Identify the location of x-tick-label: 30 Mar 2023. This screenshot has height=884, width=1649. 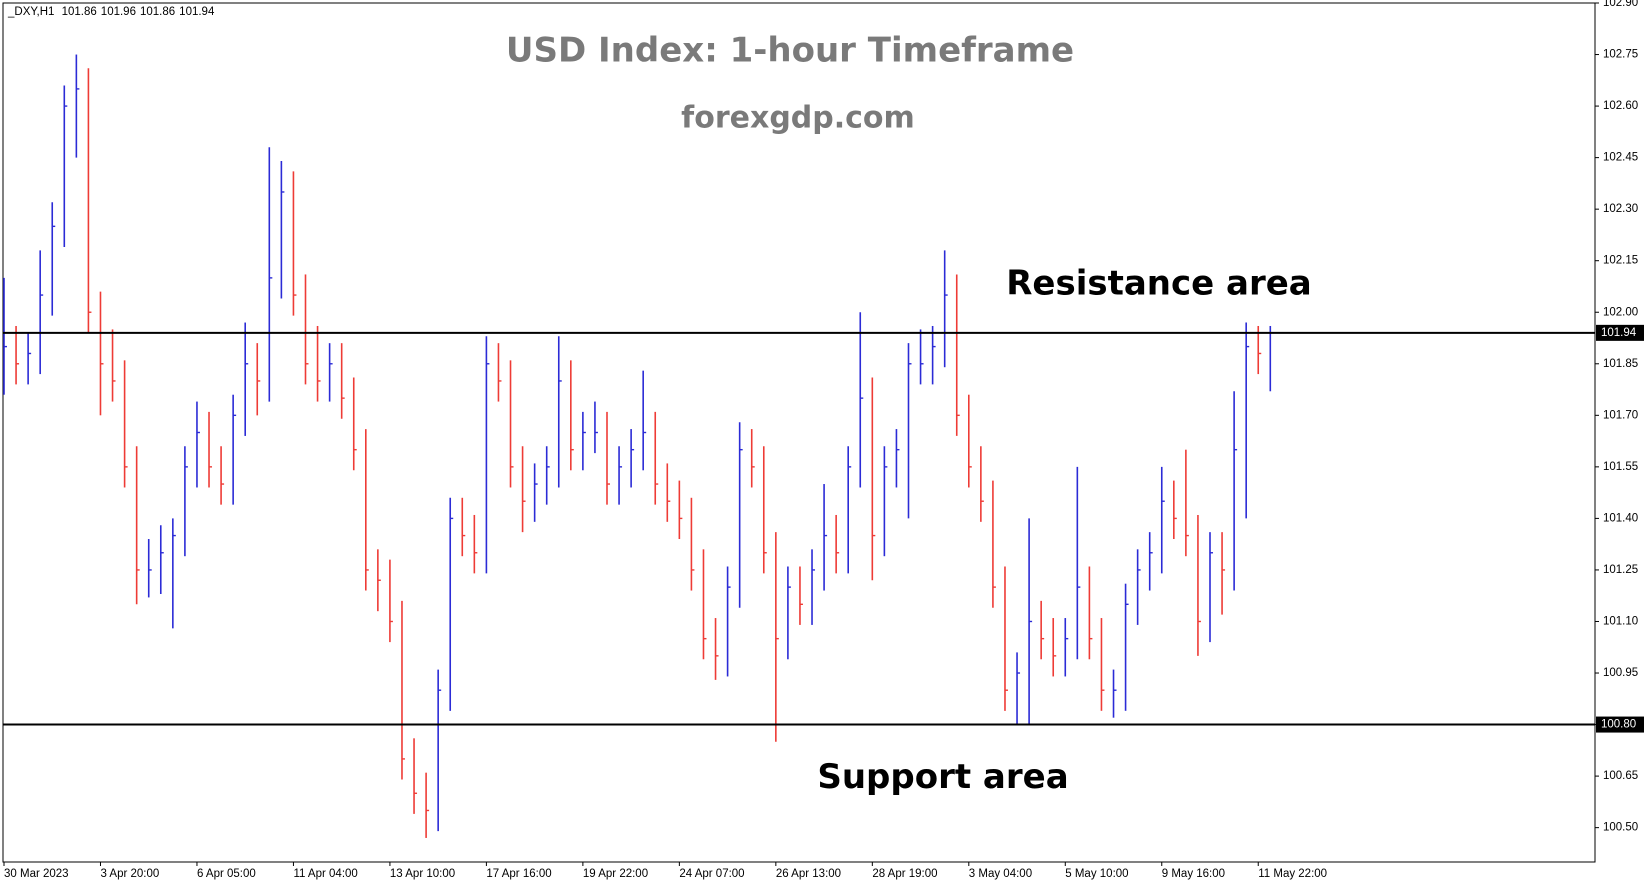
(36, 874).